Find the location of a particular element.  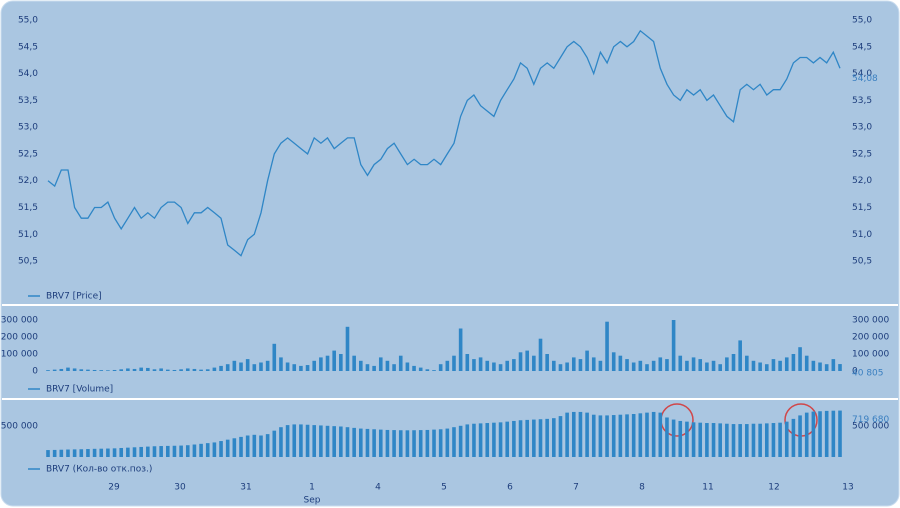

y-tick-label-right: 200 000 is located at coordinates (870, 338).